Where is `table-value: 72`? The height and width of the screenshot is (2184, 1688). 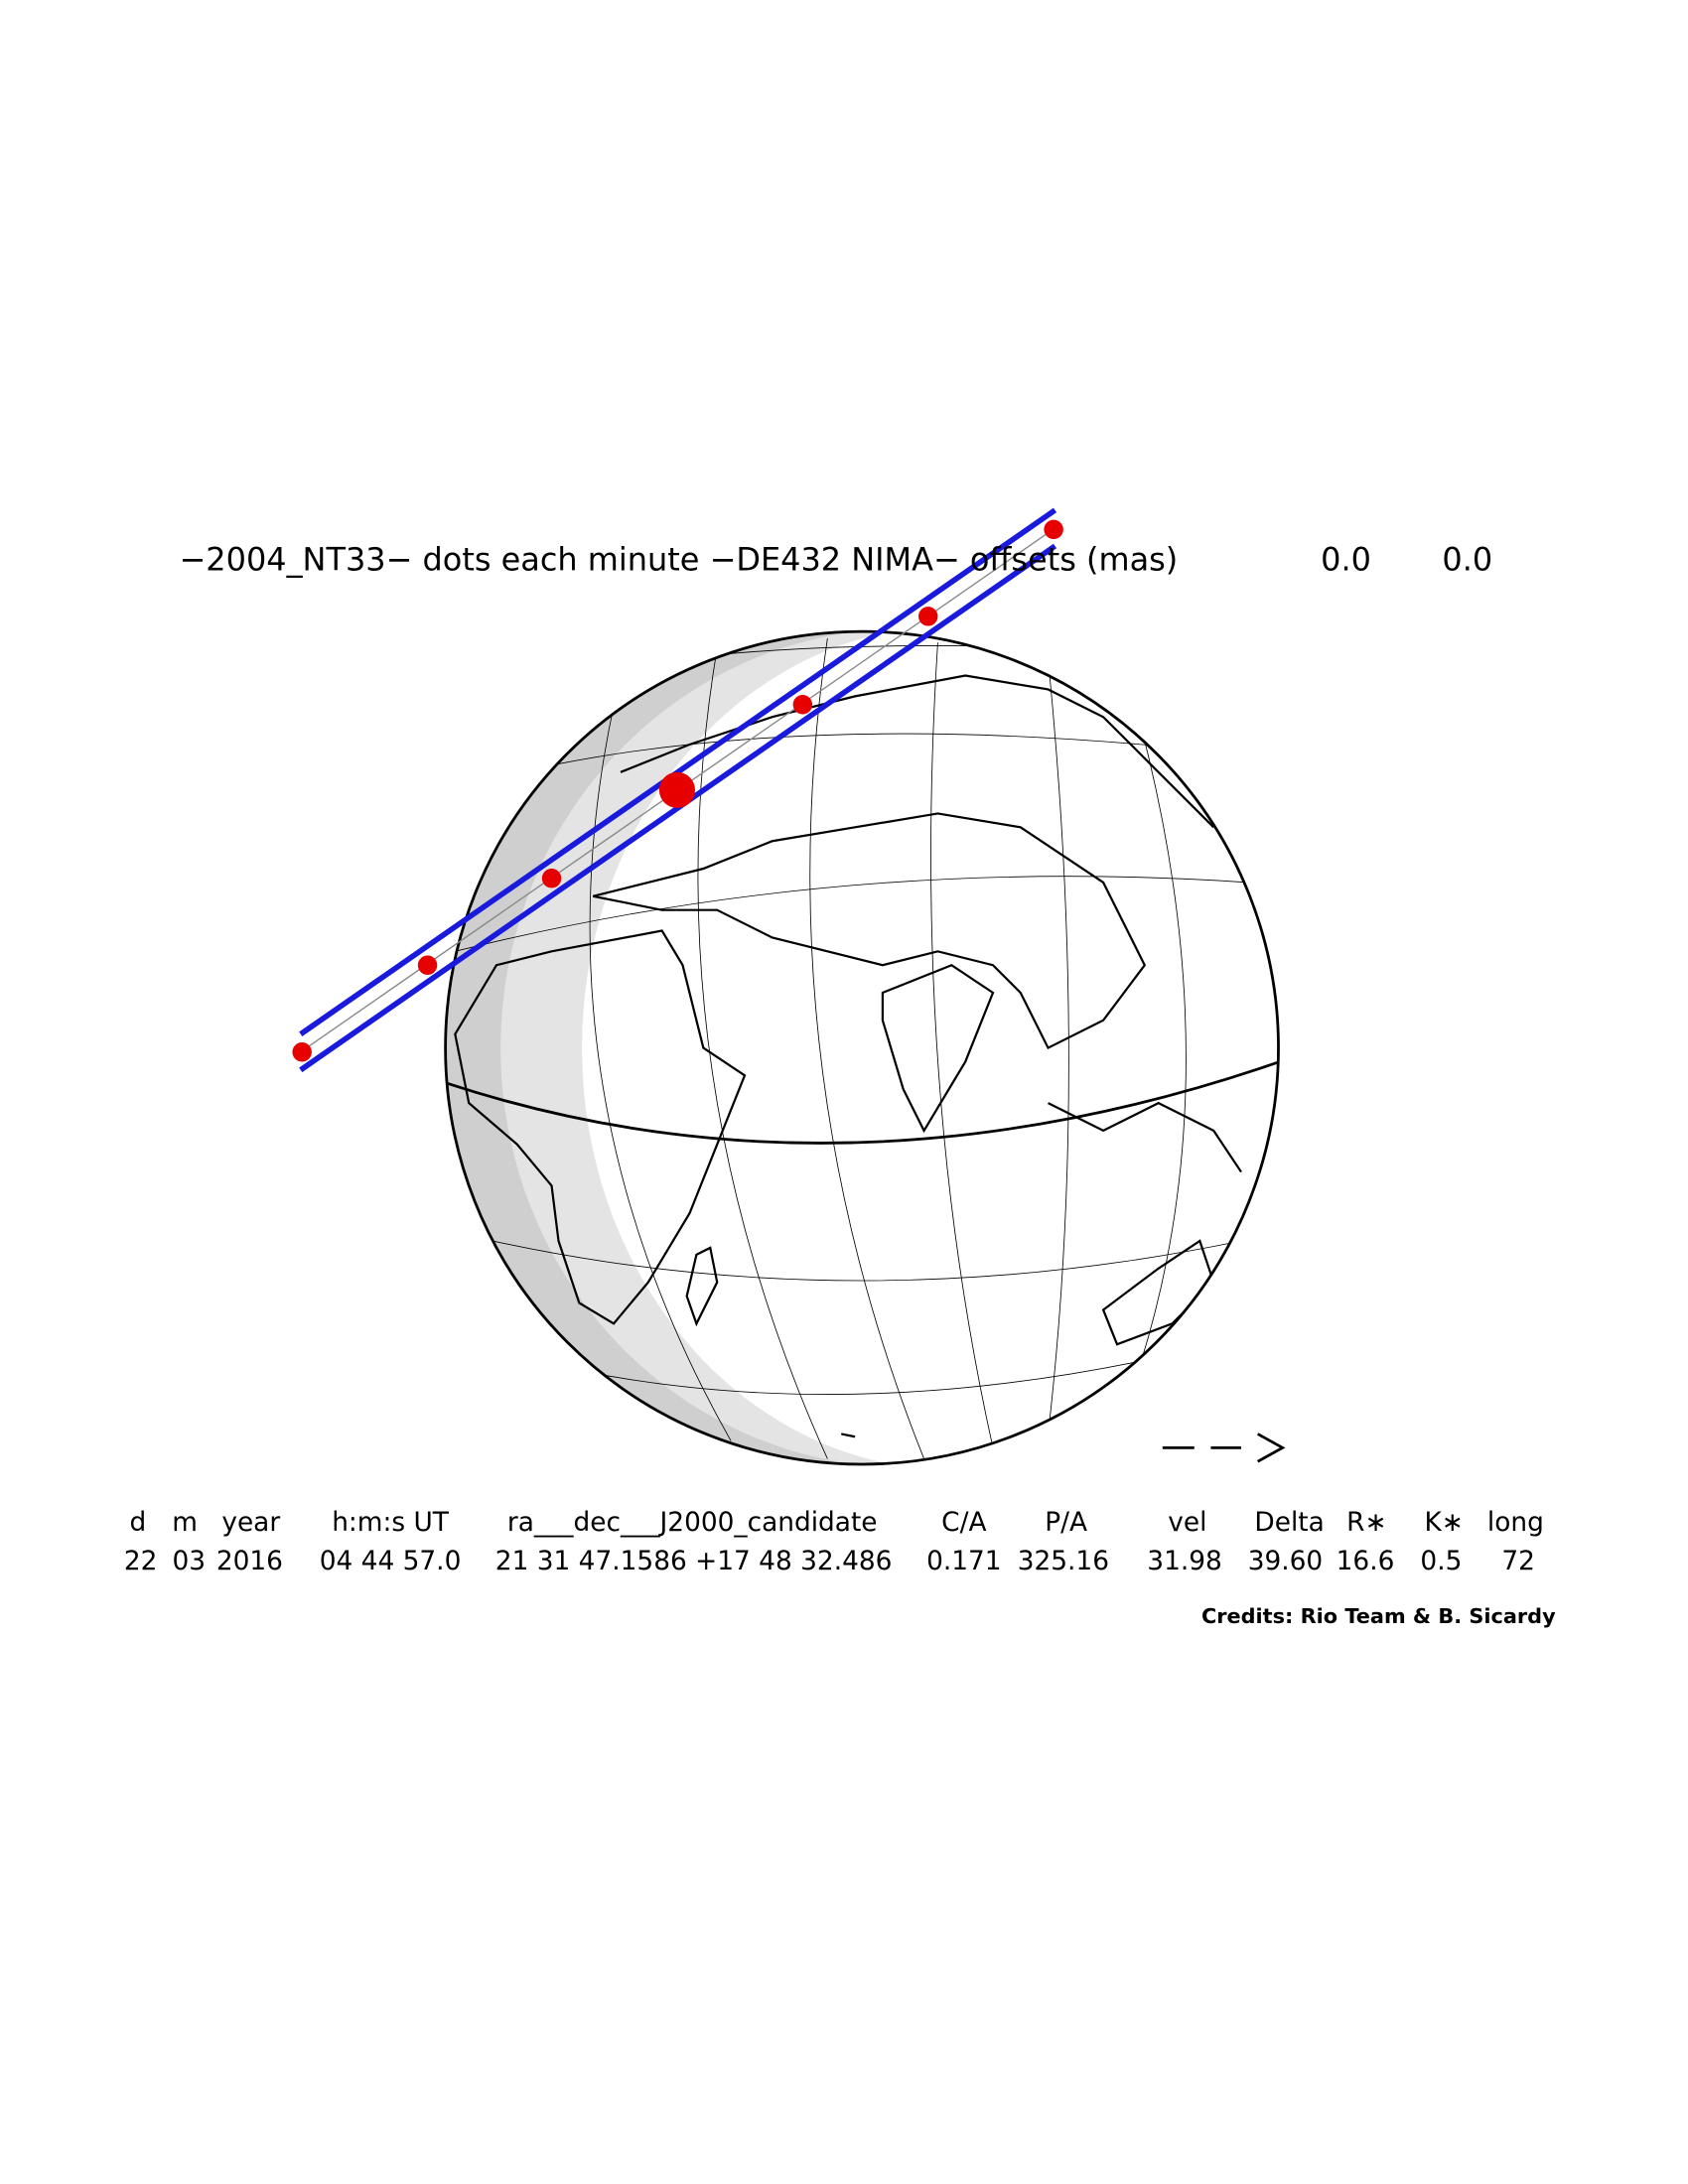 table-value: 72 is located at coordinates (1518, 1561).